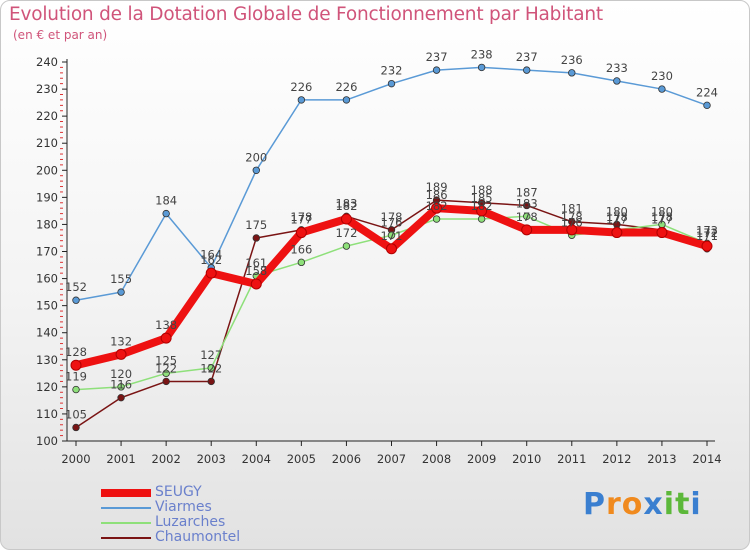 The image size is (750, 550). Describe the element at coordinates (166, 325) in the screenshot. I see `data-label-seugy: 138` at that location.